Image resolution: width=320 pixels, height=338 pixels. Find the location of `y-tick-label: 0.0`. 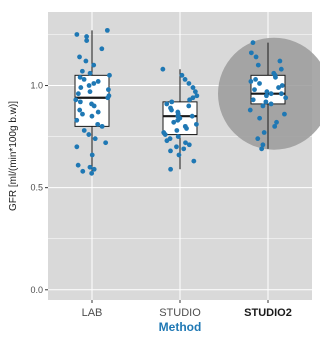

y-tick-label: 0.0 is located at coordinates (36, 290).